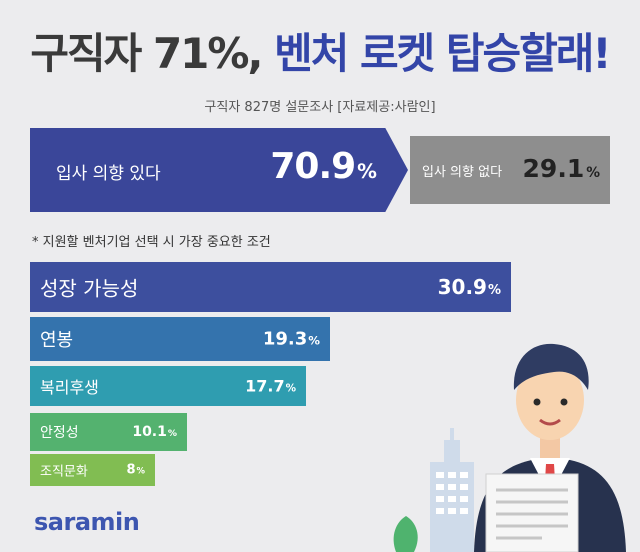  Describe the element at coordinates (291, 339) in the screenshot. I see `bar-value: 19.3%` at that location.